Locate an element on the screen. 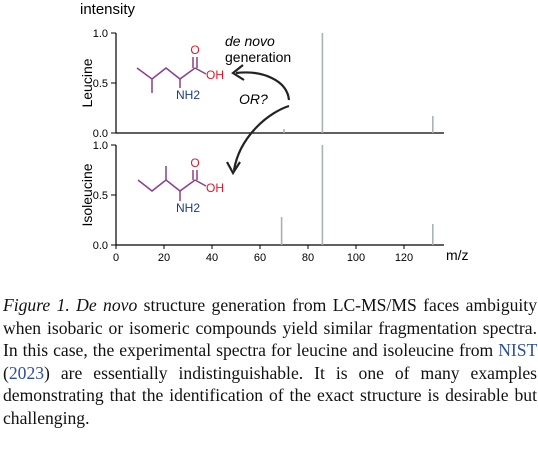  arrows is located at coordinates (258, 120).